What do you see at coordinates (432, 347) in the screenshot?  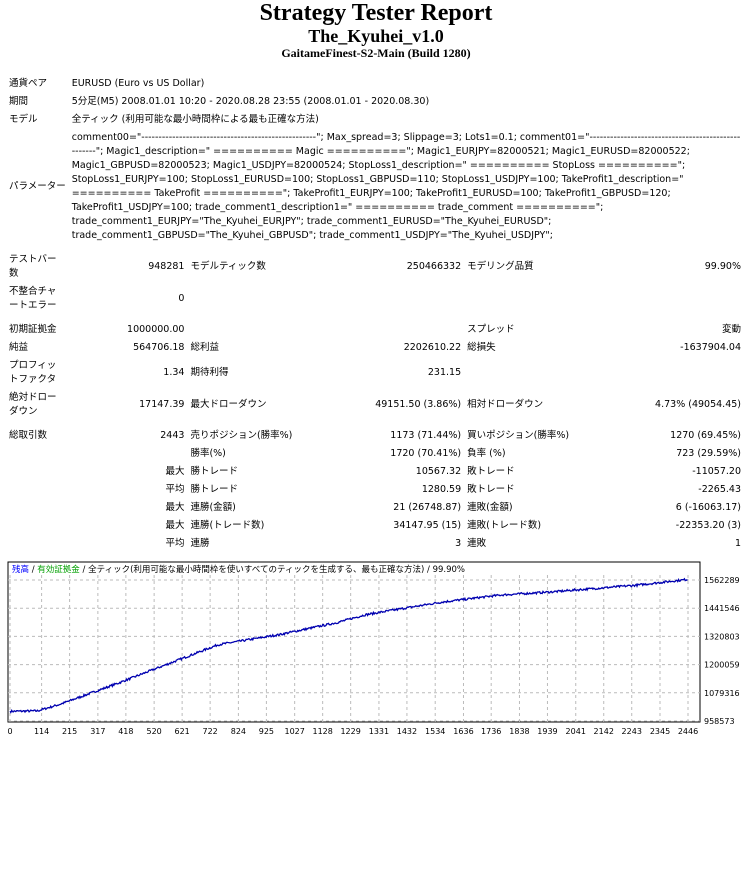 I see `value: 2202610.22` at bounding box center [432, 347].